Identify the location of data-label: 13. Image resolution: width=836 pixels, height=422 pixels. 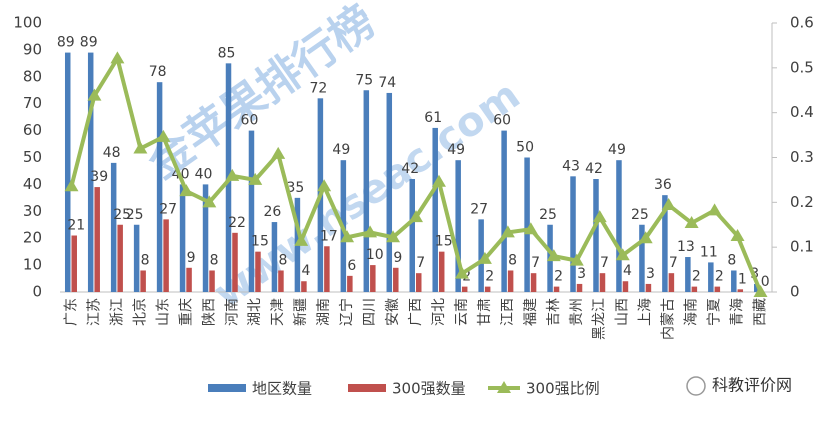
(686, 247).